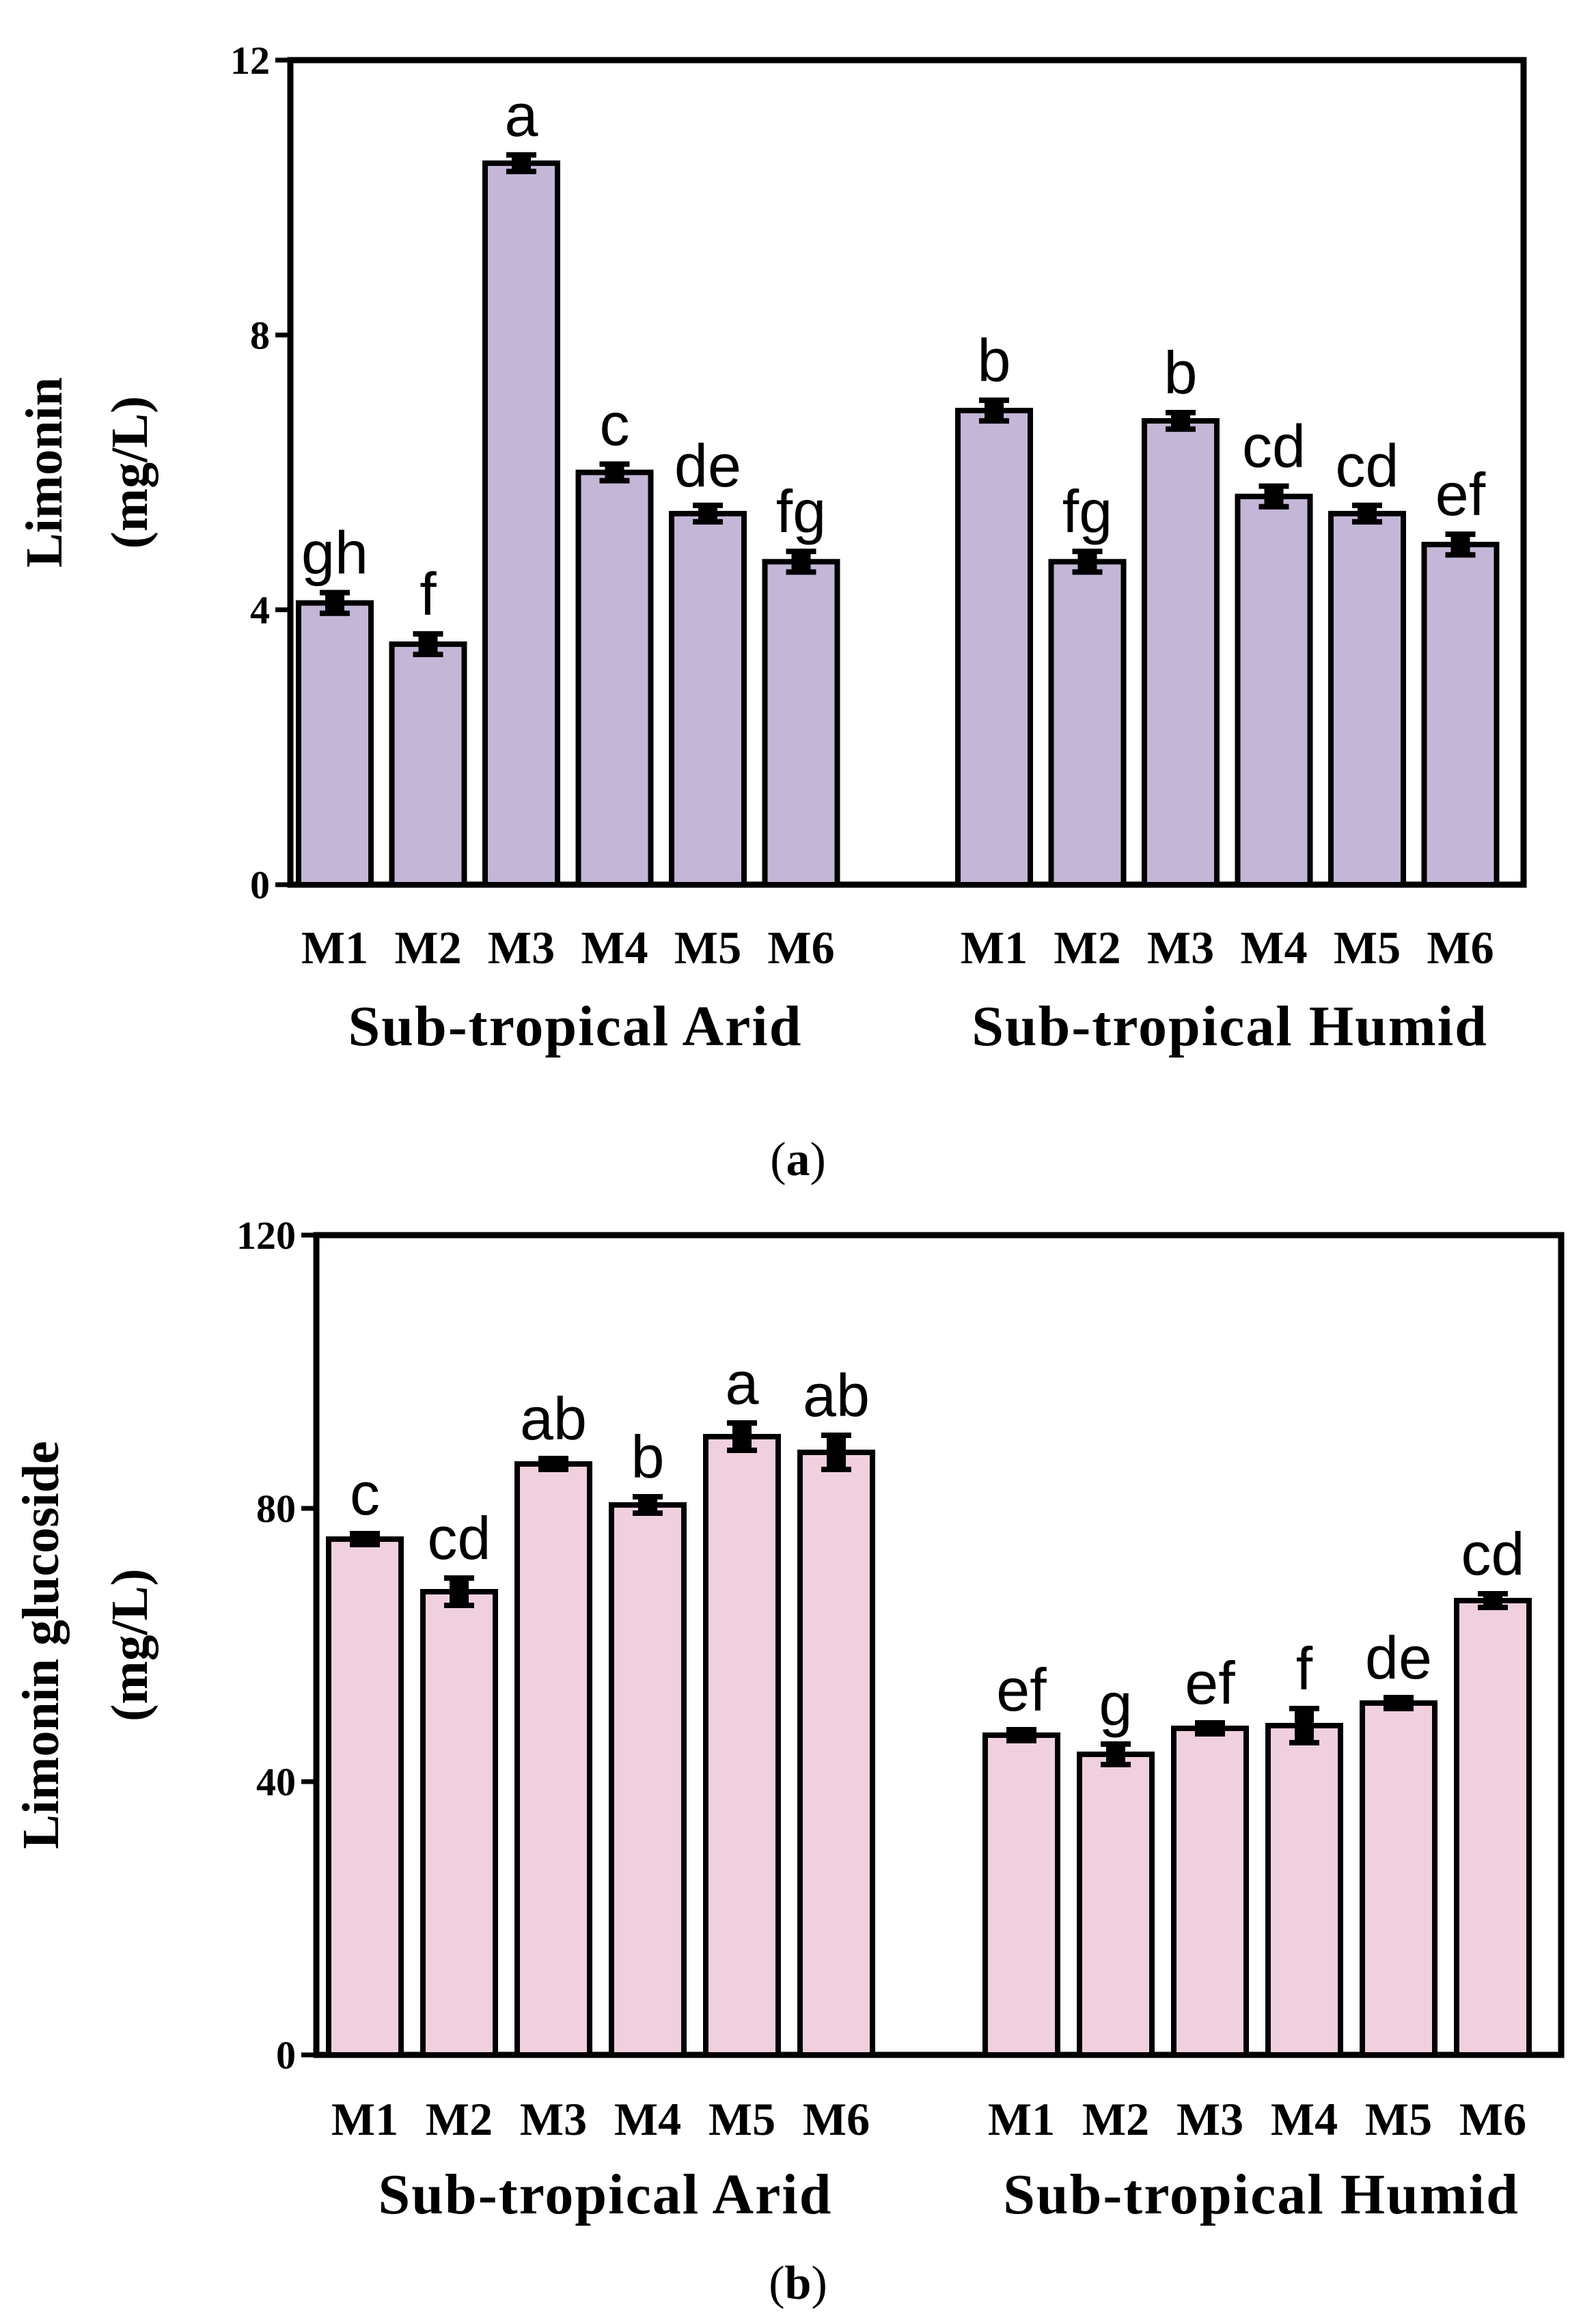 The width and height of the screenshot is (1596, 2322). I want to click on y-axis-label-line1: Limonin, so click(44, 472).